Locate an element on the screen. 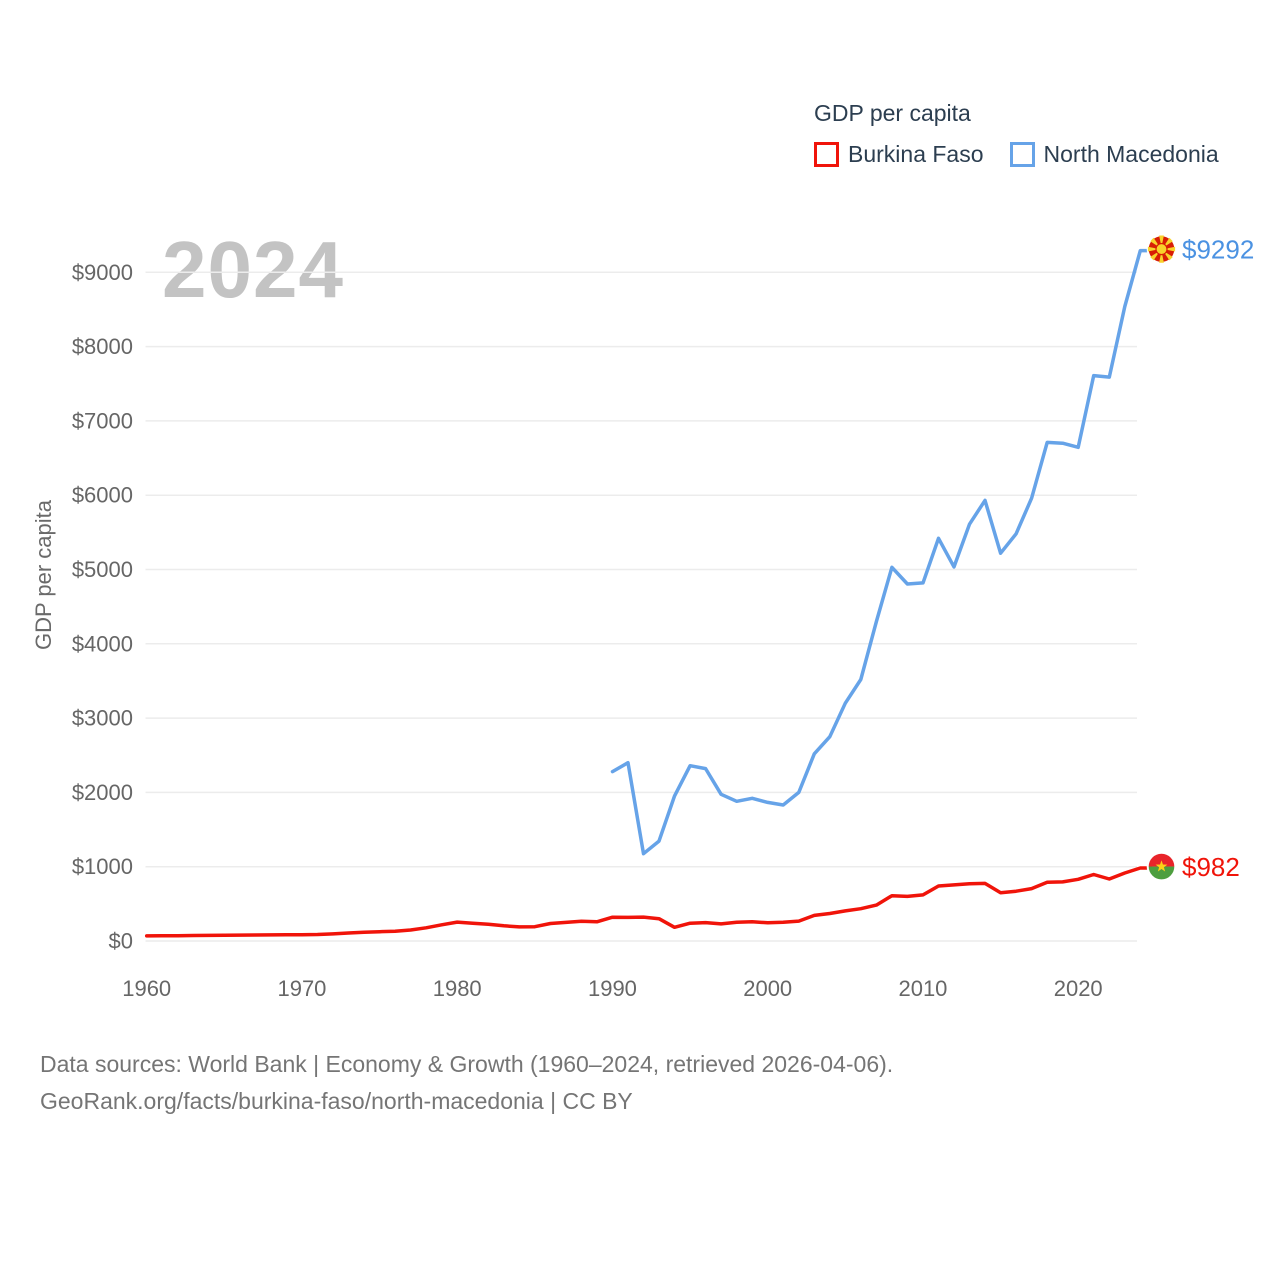 This screenshot has width=1280, height=1280. y-tick-label: $7000 is located at coordinates (102, 420).